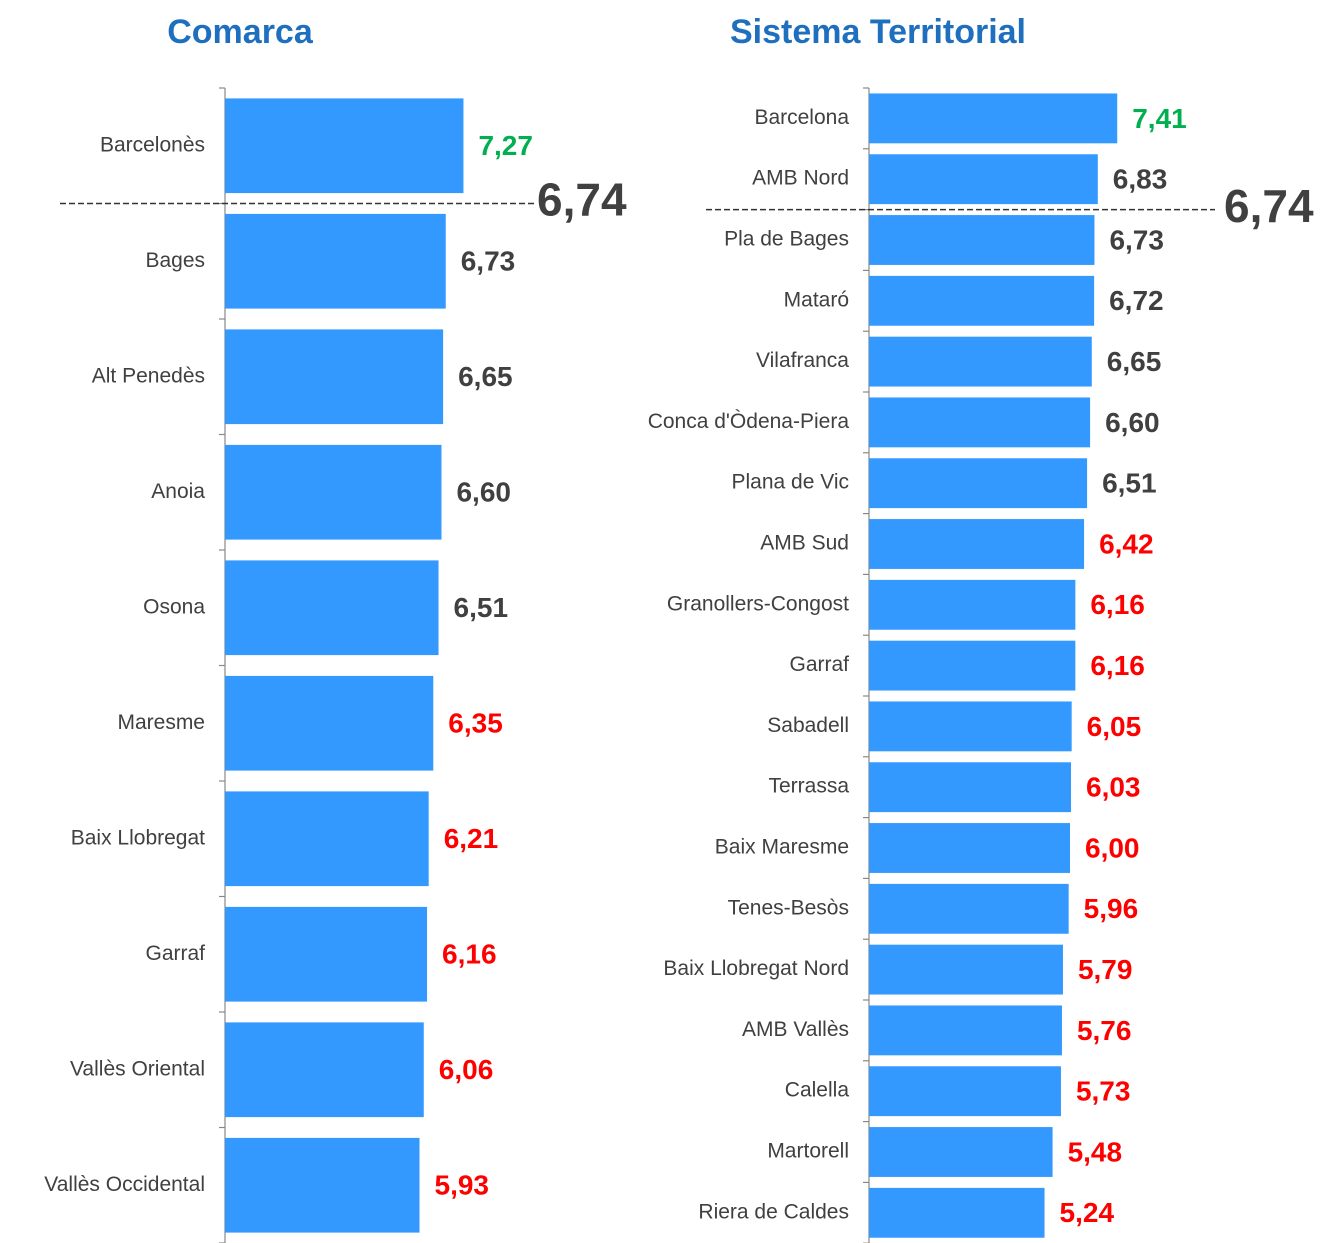  What do you see at coordinates (878, 32) in the screenshot?
I see `chart-title: Sistema Territorial` at bounding box center [878, 32].